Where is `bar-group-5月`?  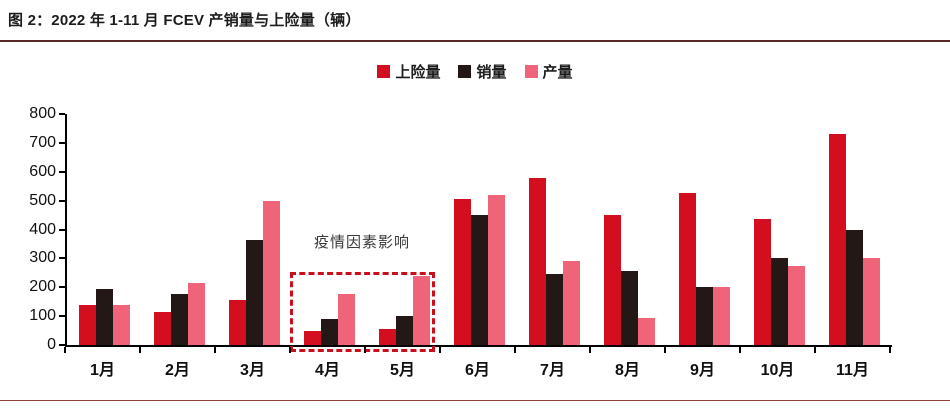
bar-group-5月 is located at coordinates (404, 229).